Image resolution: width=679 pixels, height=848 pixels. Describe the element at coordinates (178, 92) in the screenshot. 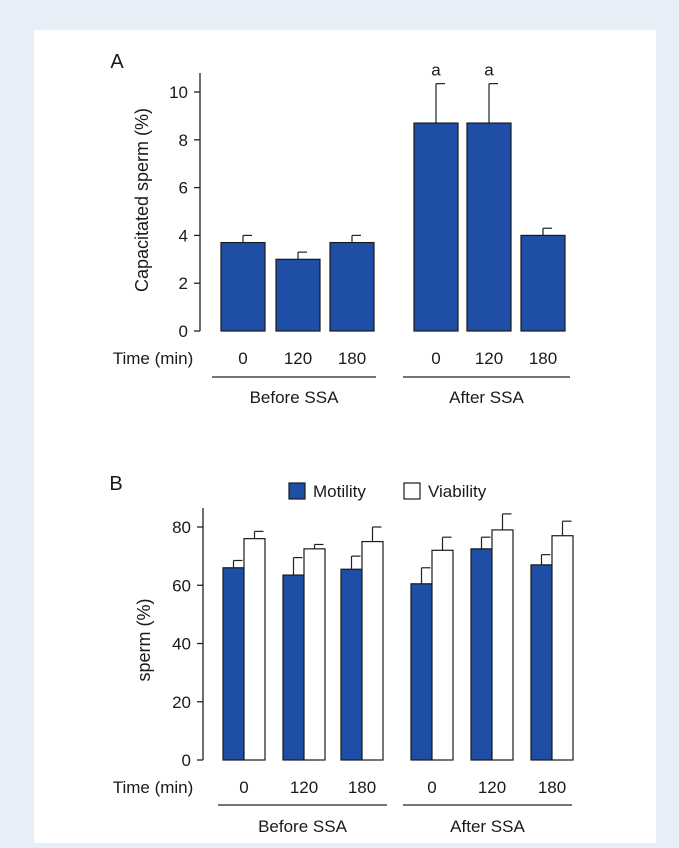

I see `panel-a-y-tick-label: 10` at that location.